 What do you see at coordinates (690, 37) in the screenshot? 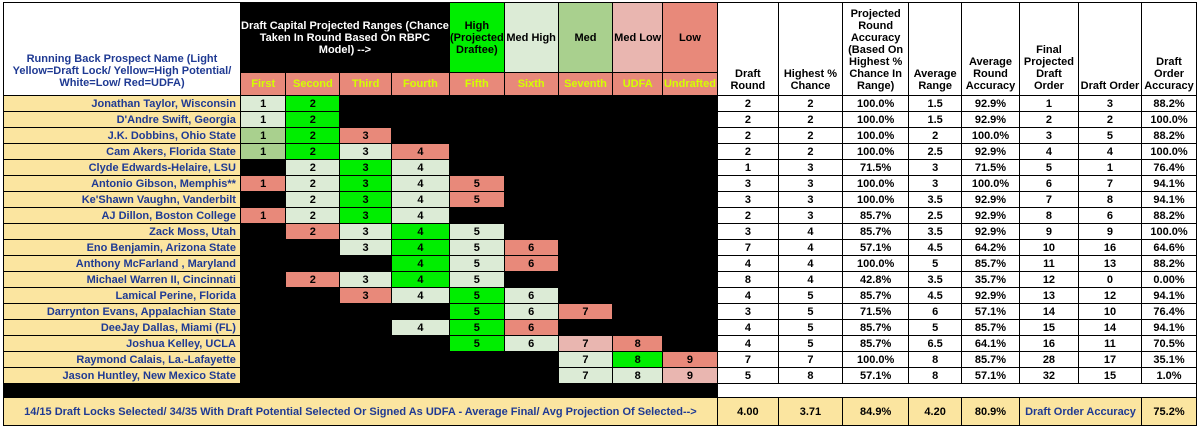
I see `level-low-header: Low` at bounding box center [690, 37].